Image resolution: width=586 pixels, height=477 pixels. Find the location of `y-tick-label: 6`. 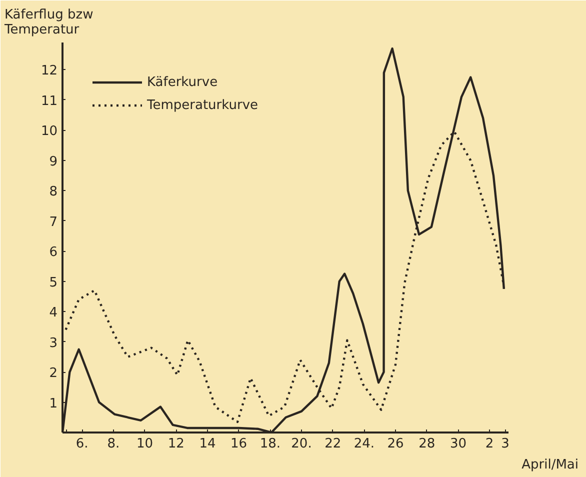

y-tick-label: 6 is located at coordinates (53, 252).